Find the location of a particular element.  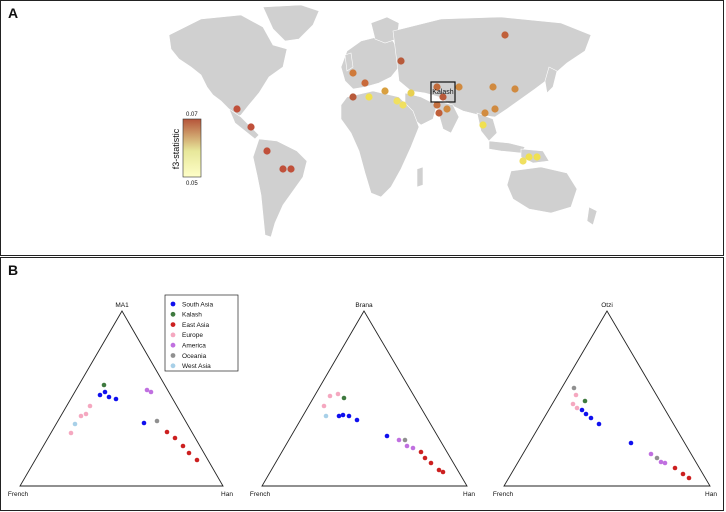

legend-label: America is located at coordinates (194, 346).